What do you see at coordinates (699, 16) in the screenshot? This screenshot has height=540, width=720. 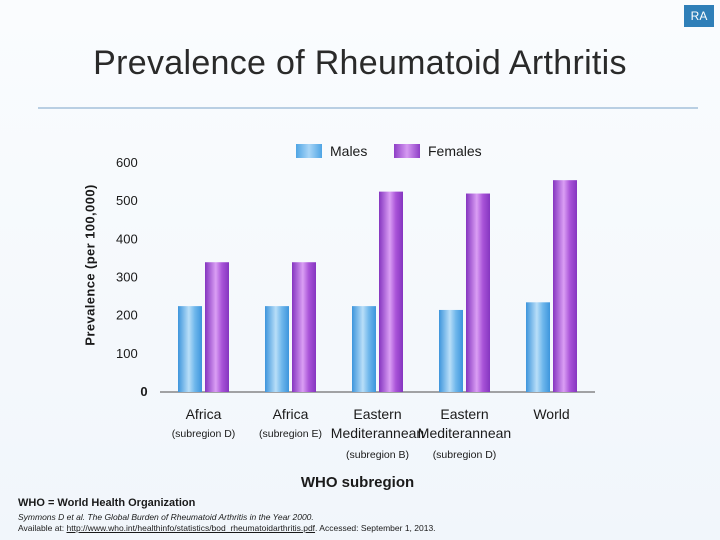 I see `ra-badge: RA` at bounding box center [699, 16].